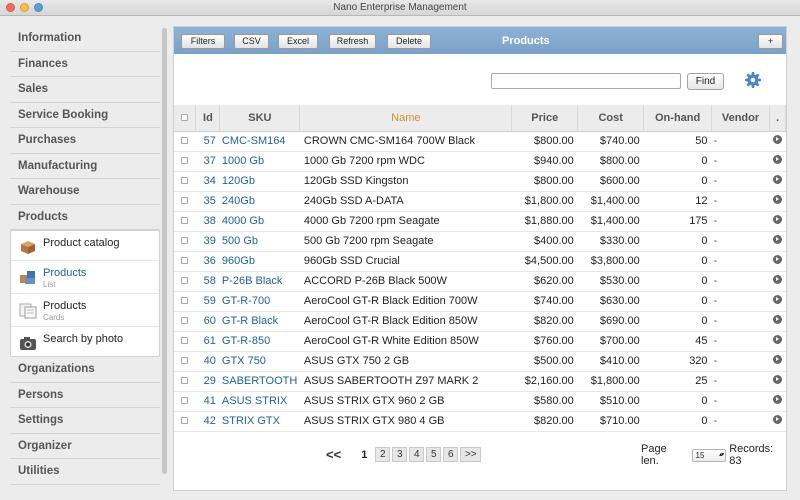 This screenshot has height=500, width=800. Describe the element at coordinates (259, 261) in the screenshot. I see `cell-sku: 960Gb` at that location.